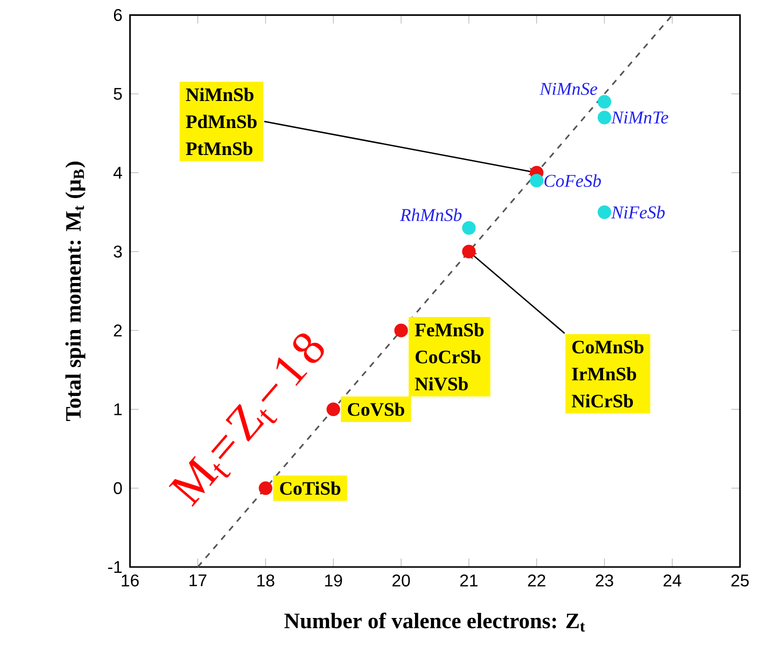 The image size is (775, 661). What do you see at coordinates (449, 329) in the screenshot?
I see `annotation: FeMnSb` at bounding box center [449, 329].